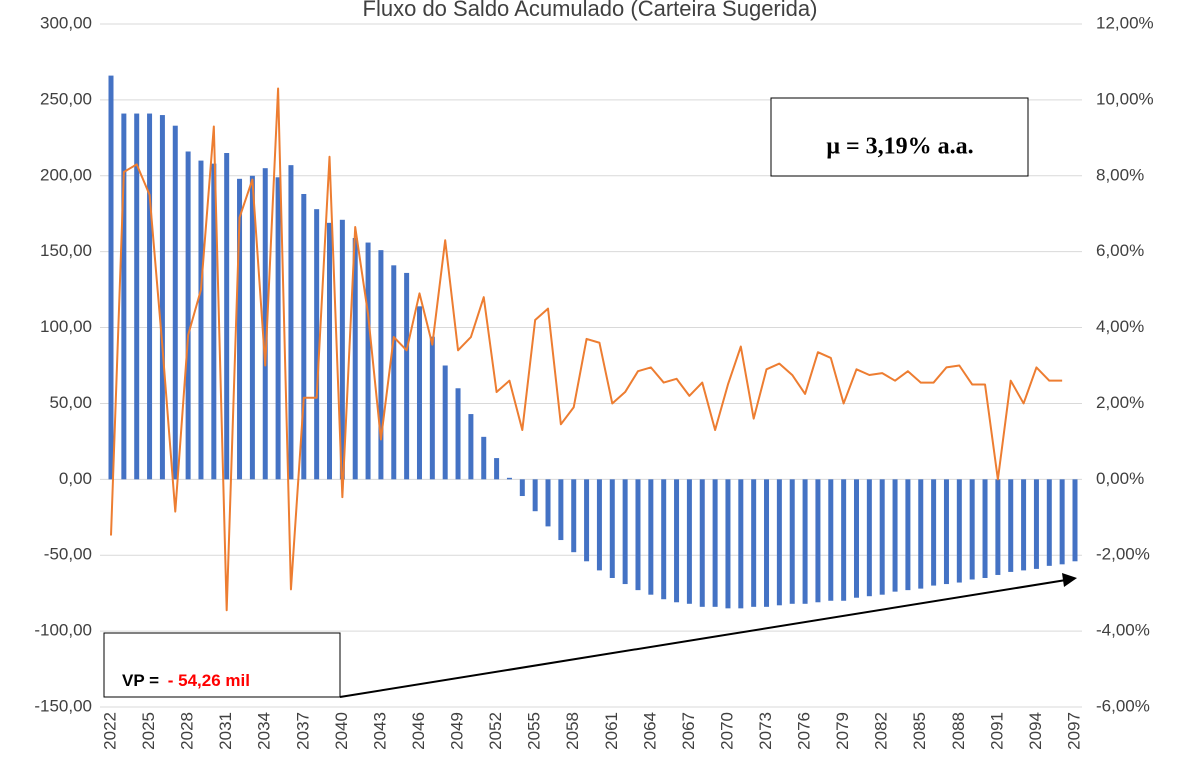  Describe the element at coordinates (688, 731) in the screenshot. I see `x-tick-label: 2067` at that location.